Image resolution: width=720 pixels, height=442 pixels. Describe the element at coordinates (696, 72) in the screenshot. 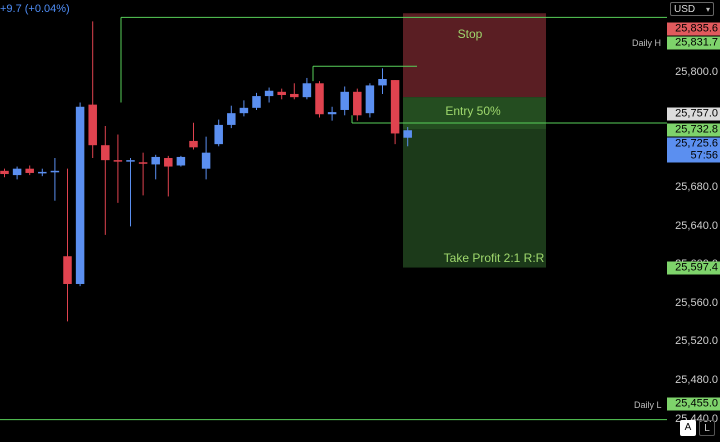

I see `axis-tick: 25,800.0` at that location.